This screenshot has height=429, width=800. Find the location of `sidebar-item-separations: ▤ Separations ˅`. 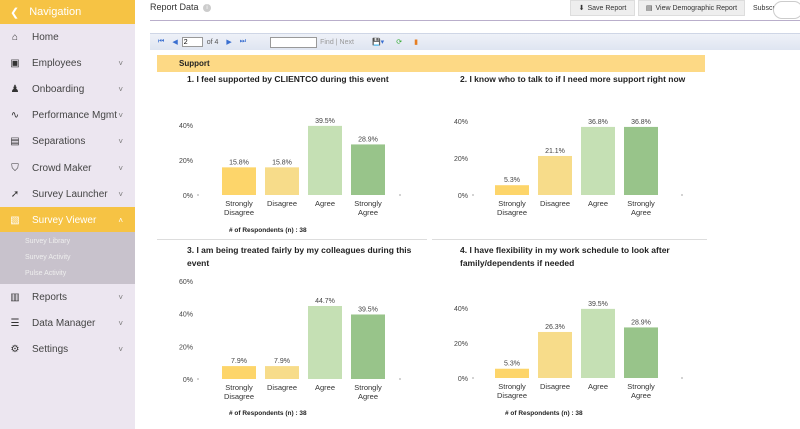

sidebar-item-separations: ▤ Separations ˅ is located at coordinates (67, 141).